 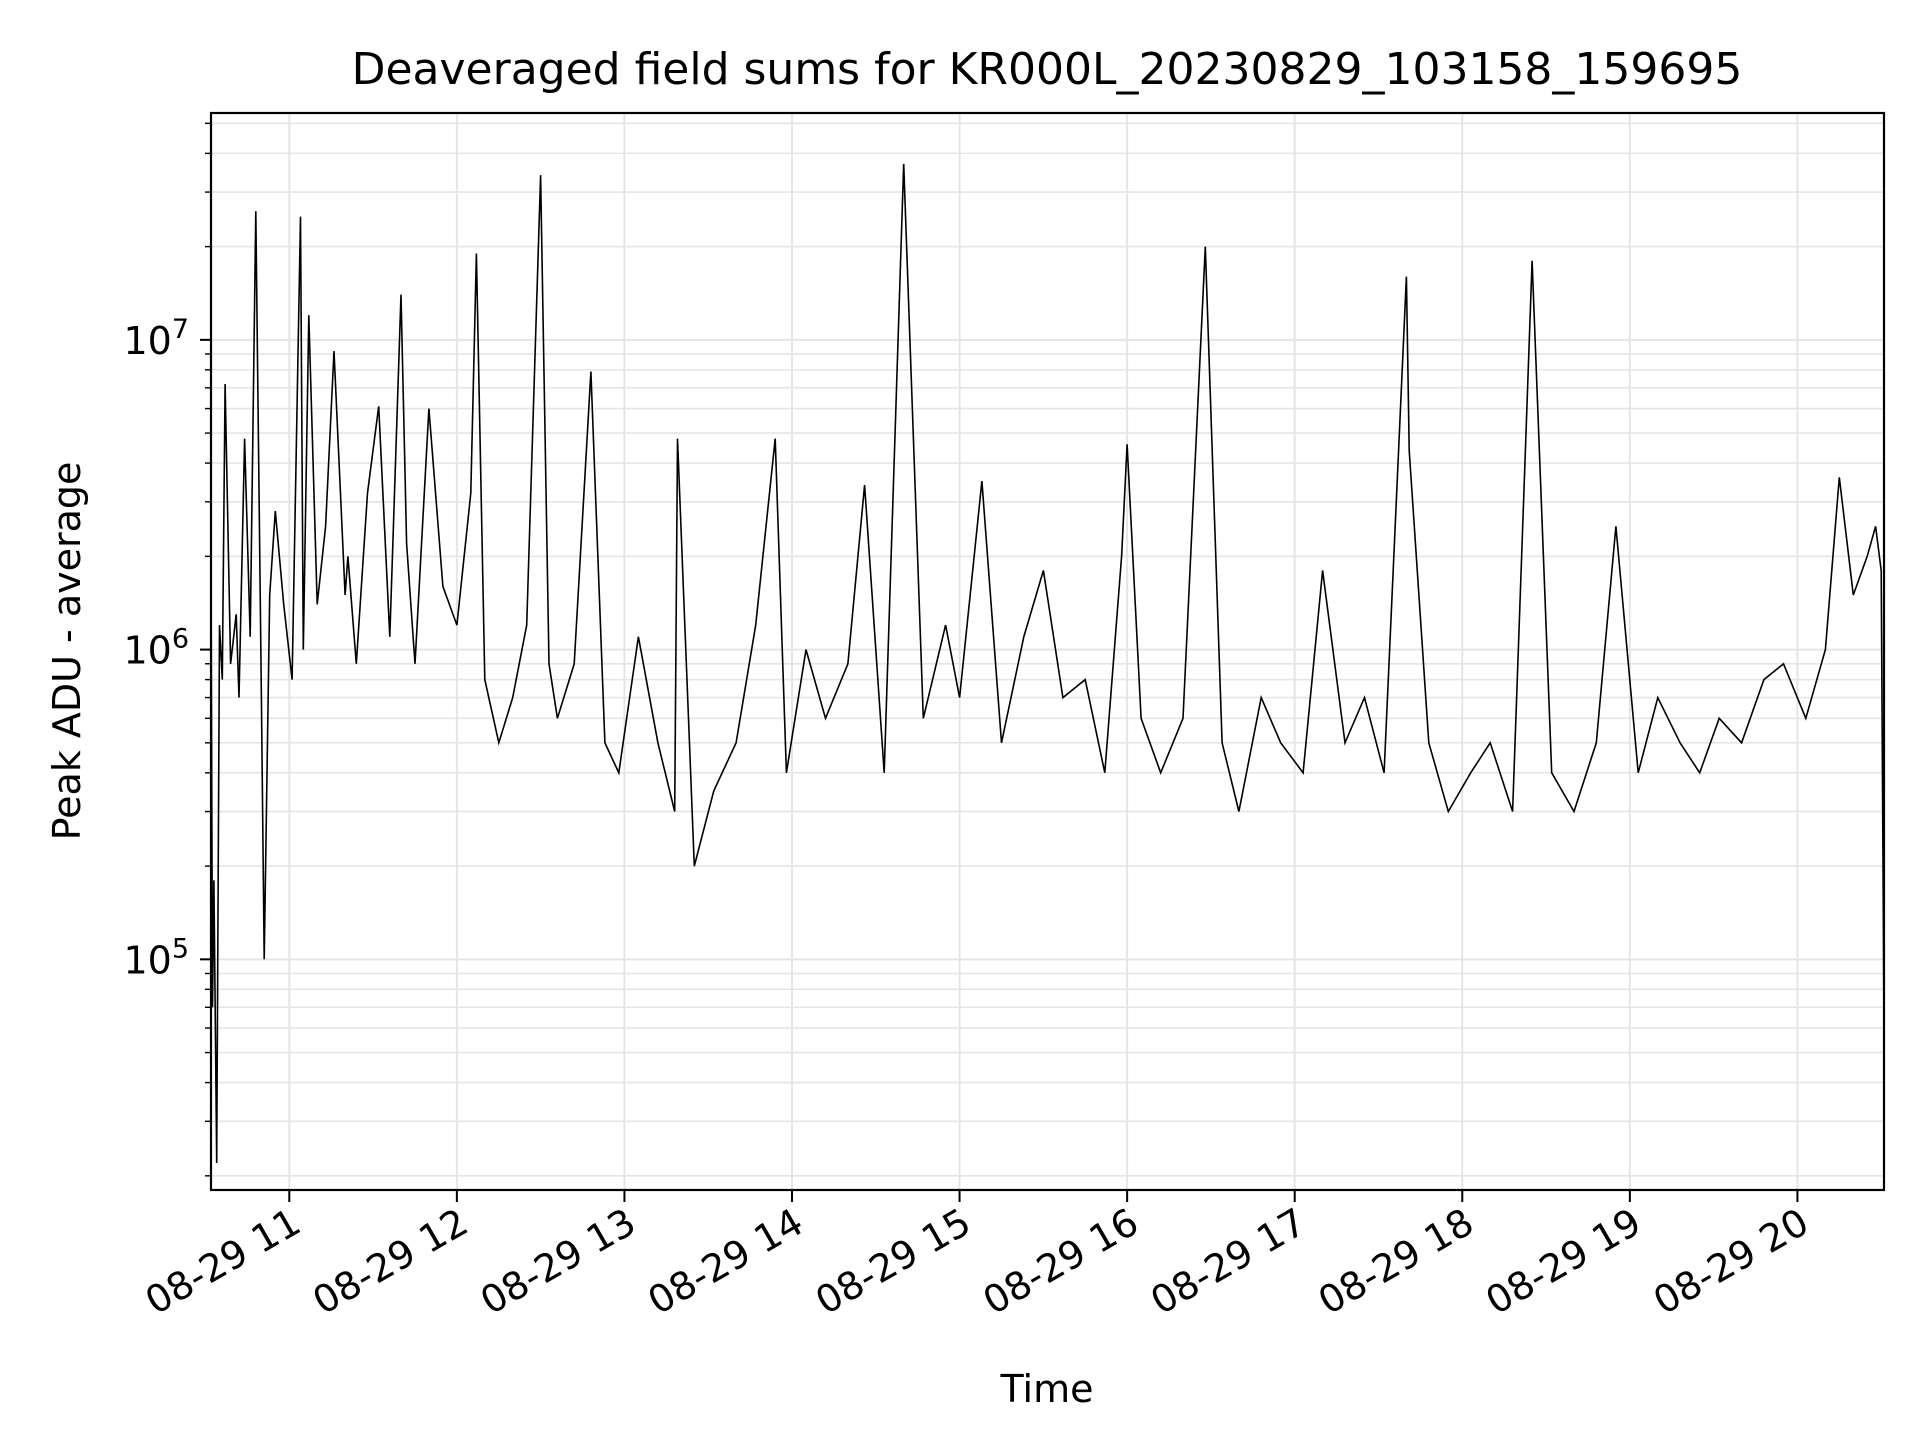 I want to click on y-tick-label: 10⁷, so click(x=156, y=338).